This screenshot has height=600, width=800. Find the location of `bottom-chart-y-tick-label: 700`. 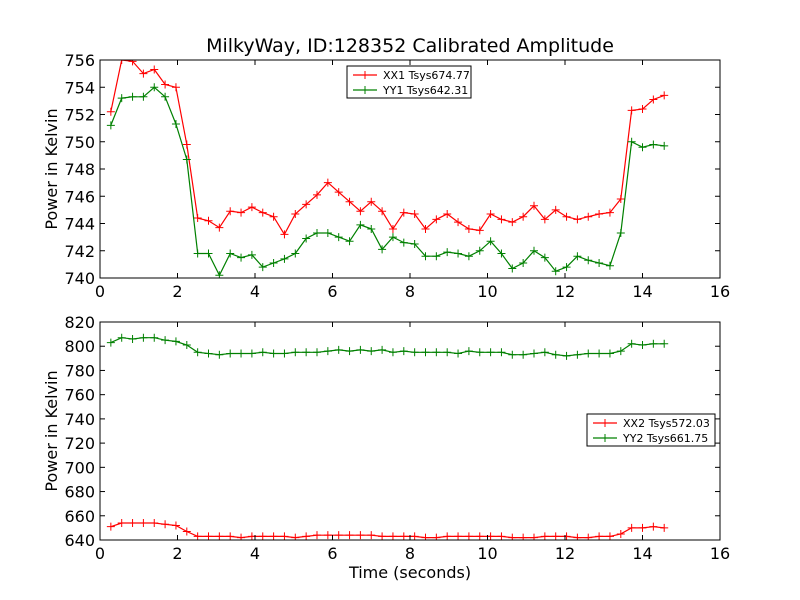

bottom-chart-y-tick-label: 700 is located at coordinates (79, 467).